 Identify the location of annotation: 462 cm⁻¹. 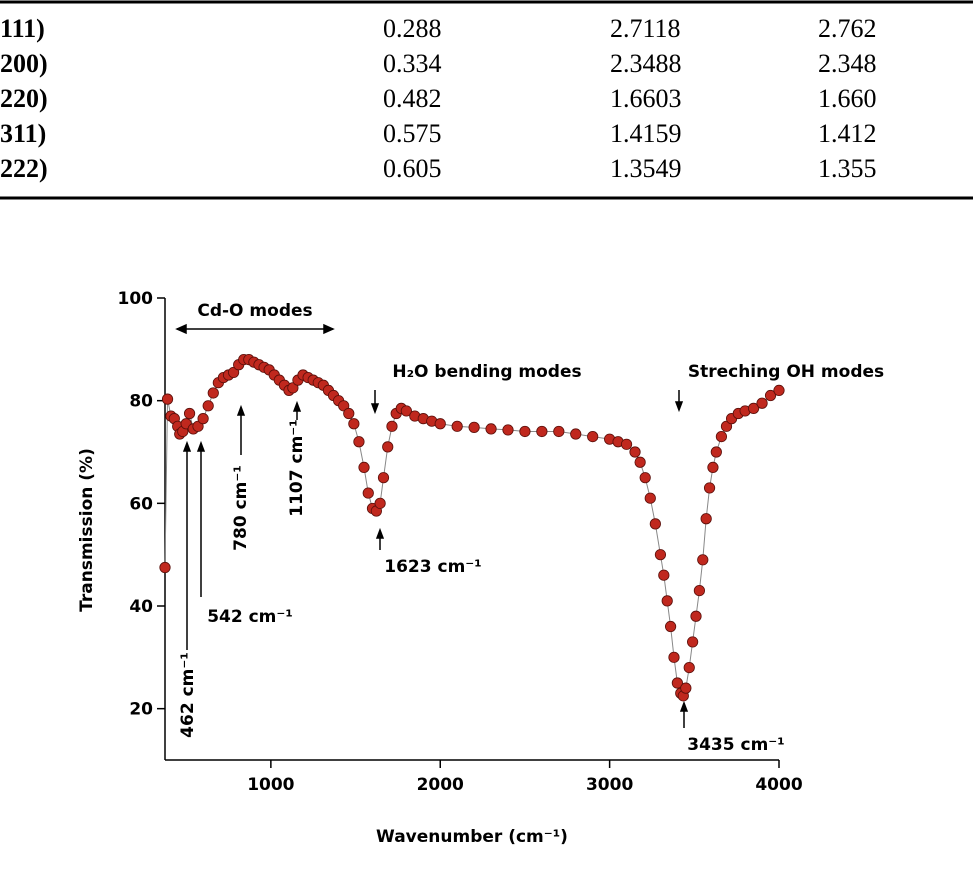
(188, 695).